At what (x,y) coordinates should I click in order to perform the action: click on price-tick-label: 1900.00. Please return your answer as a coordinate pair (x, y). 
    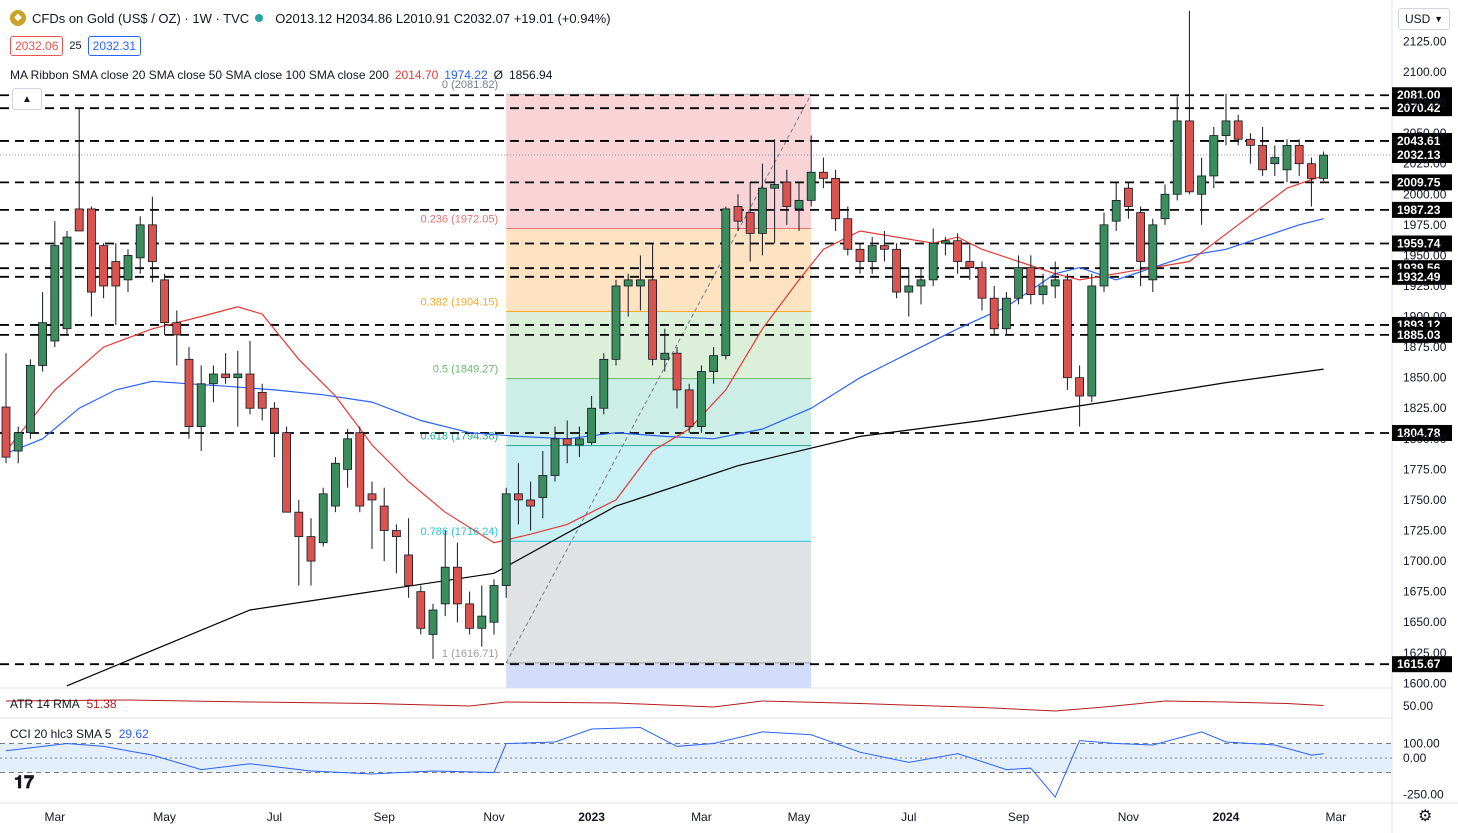
    Looking at the image, I should click on (1425, 317).